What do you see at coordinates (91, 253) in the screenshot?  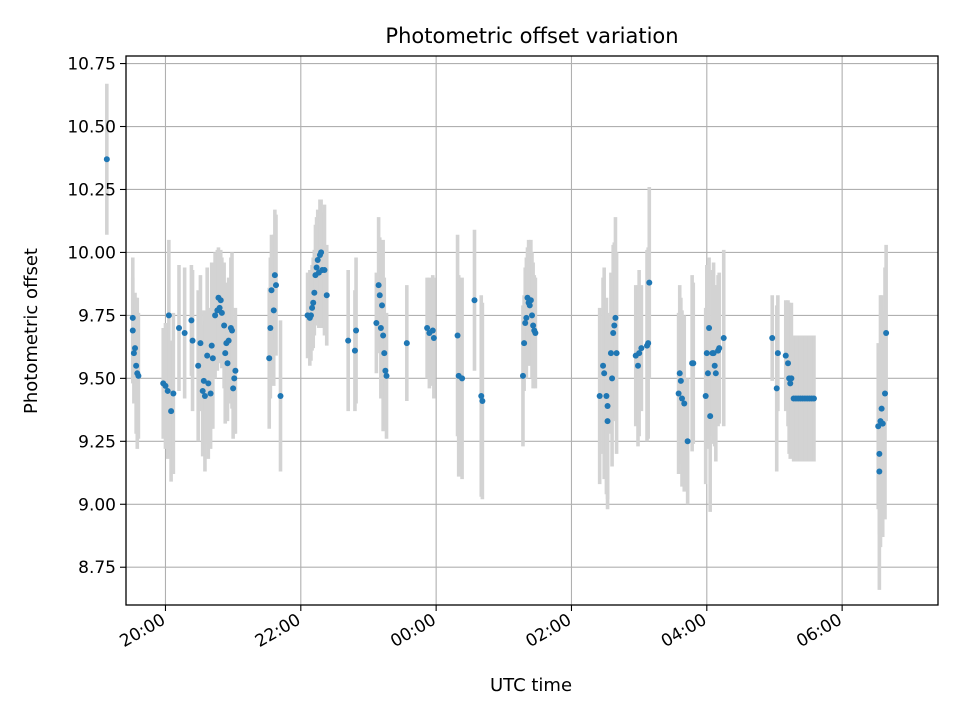 I see `y-tick-label: 10.00` at bounding box center [91, 253].